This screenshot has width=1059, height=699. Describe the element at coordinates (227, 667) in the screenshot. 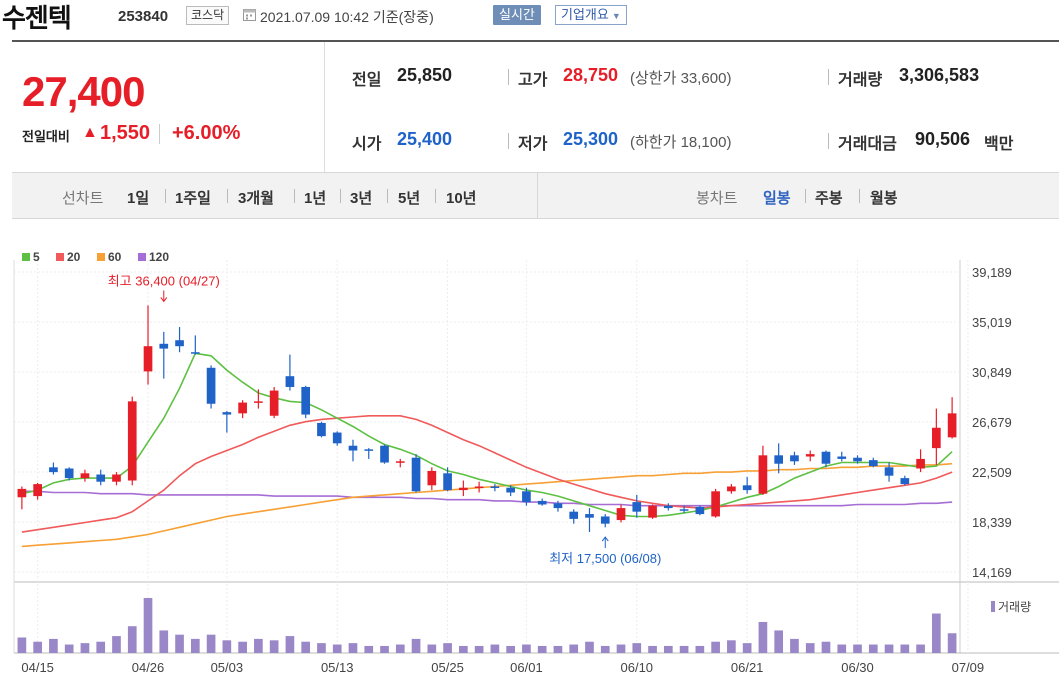

I see `x-tick-label: 05/03` at that location.